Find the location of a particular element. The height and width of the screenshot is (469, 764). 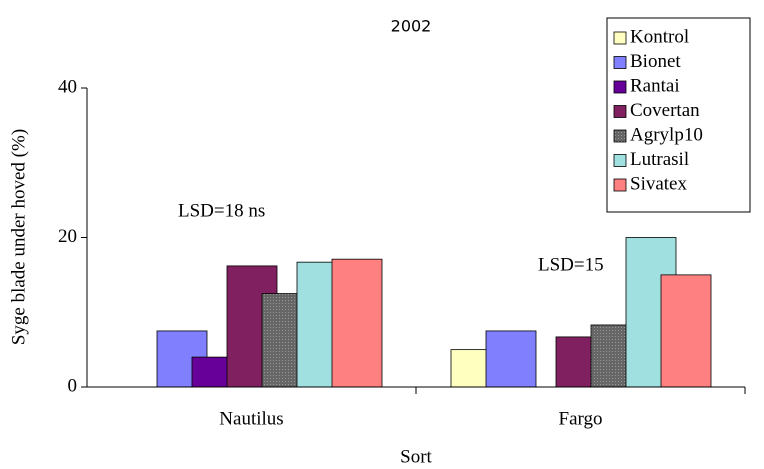

y-tick-label: 40 is located at coordinates (67, 86).